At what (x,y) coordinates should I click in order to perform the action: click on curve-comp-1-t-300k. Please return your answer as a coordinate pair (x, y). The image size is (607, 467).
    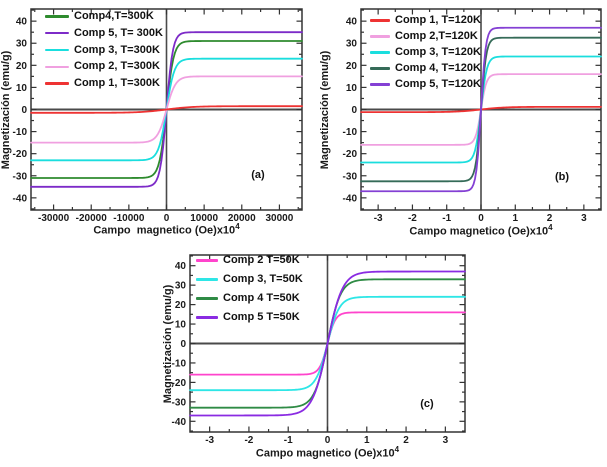
    Looking at the image, I should click on (166, 109).